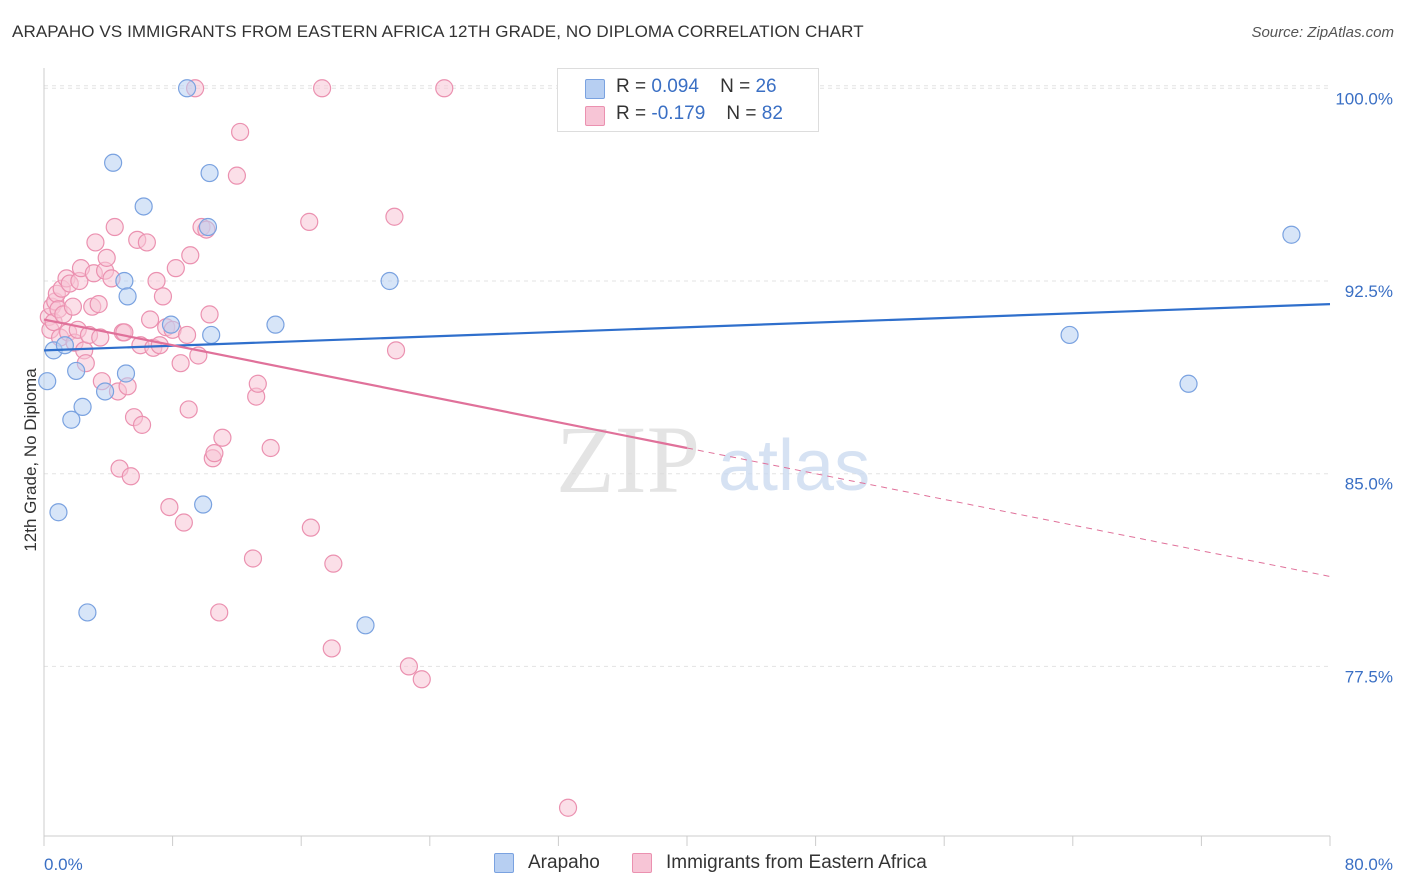  What do you see at coordinates (1369, 291) in the screenshot?
I see `y-tick-label: 92.5%` at bounding box center [1369, 291].